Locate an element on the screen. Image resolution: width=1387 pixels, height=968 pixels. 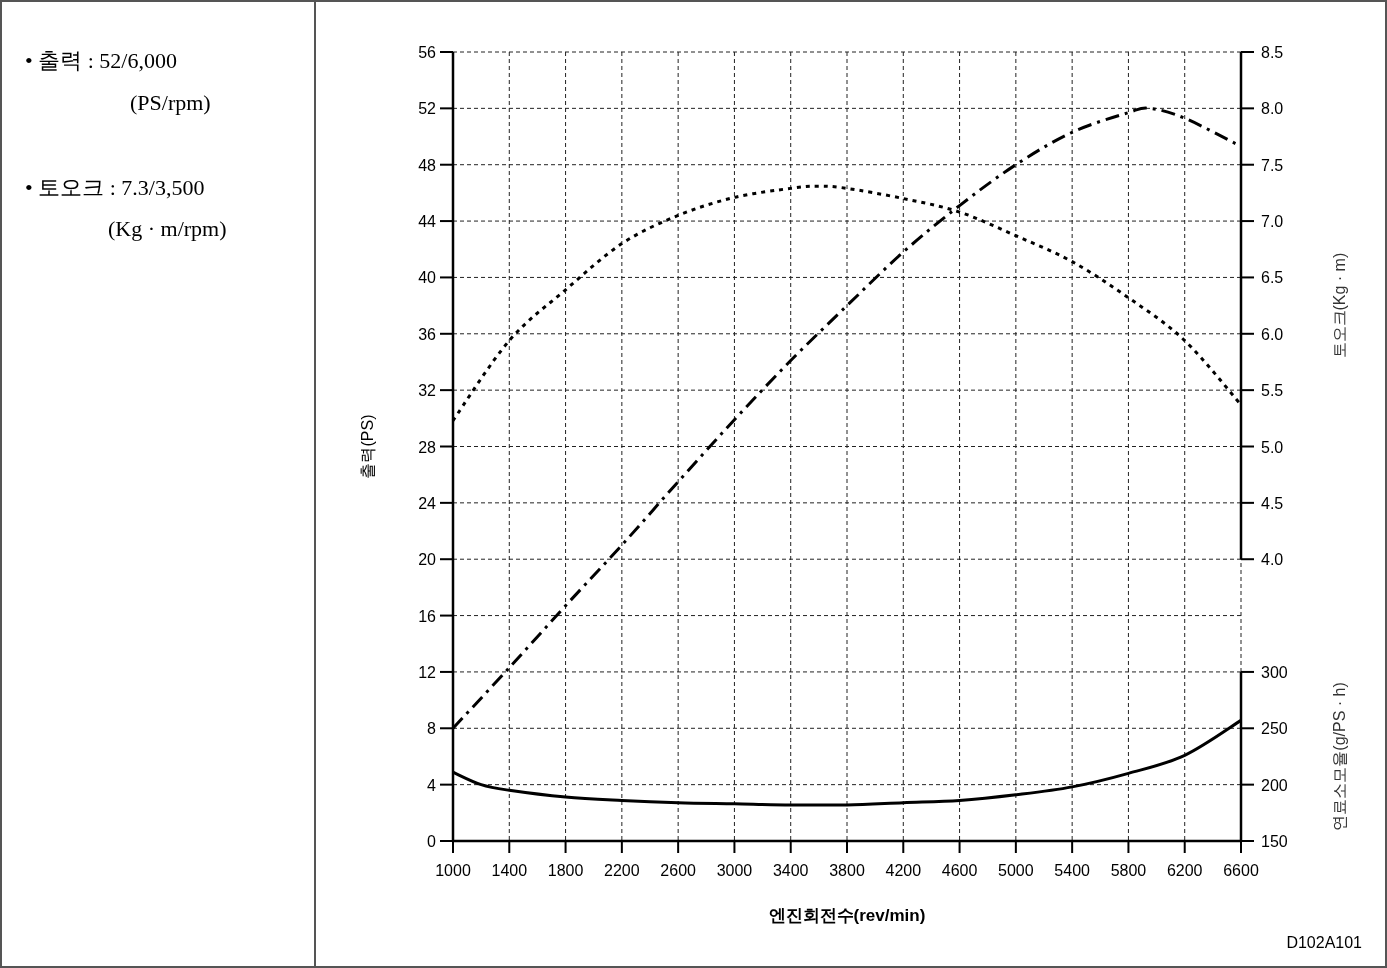
text: • 토오크 : 7.3/3,500 is located at coordinates (115, 187).